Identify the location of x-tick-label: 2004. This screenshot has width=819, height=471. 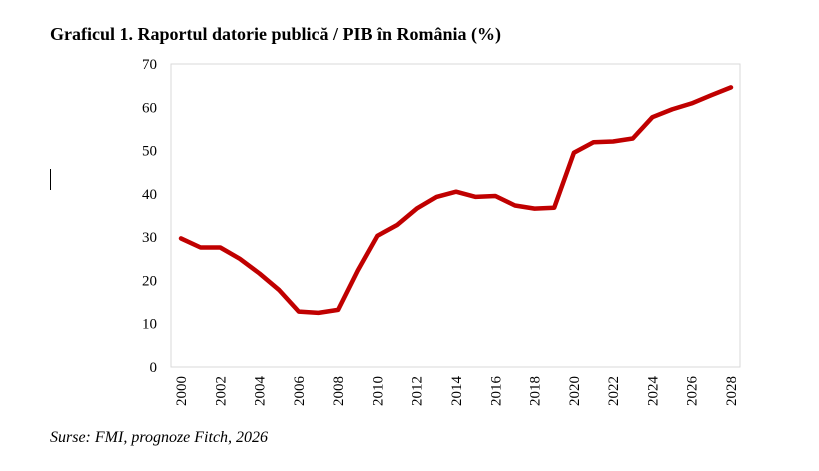
(261, 391).